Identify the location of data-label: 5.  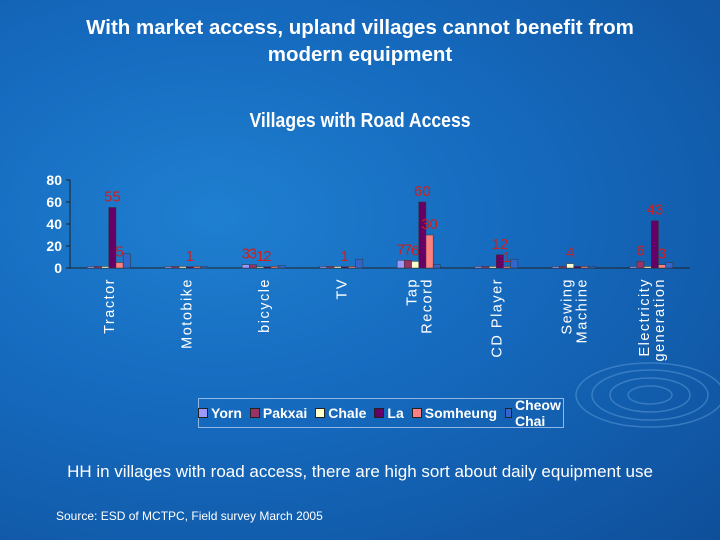
(119, 252).